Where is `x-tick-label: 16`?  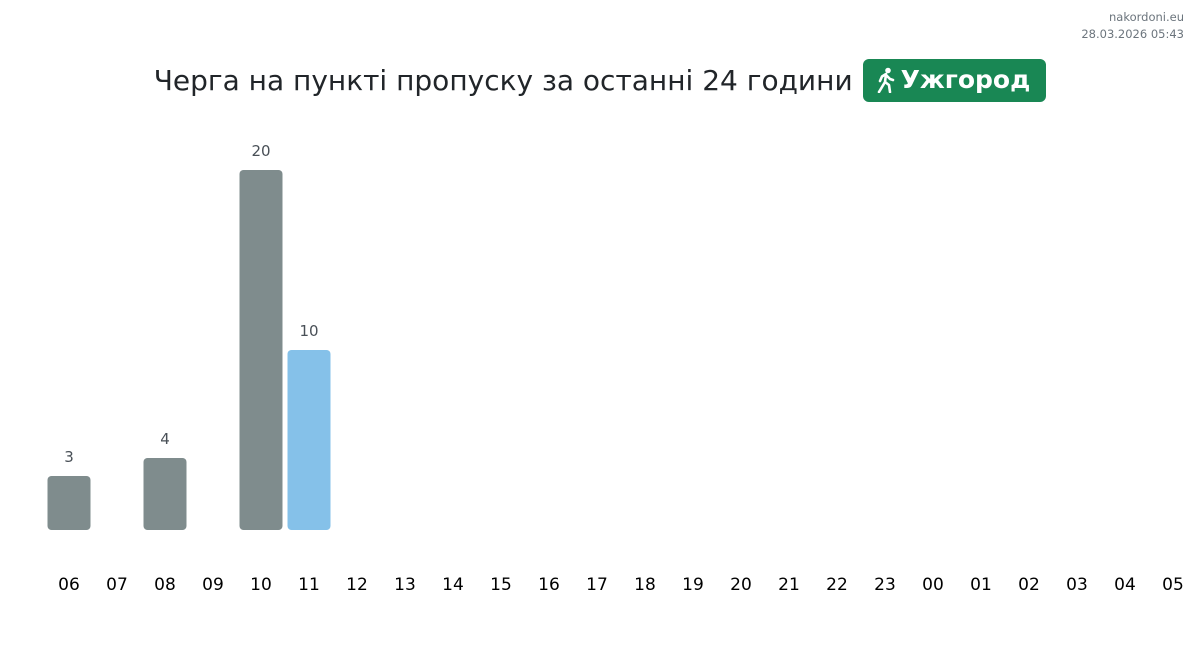
x-tick-label: 16 is located at coordinates (549, 585).